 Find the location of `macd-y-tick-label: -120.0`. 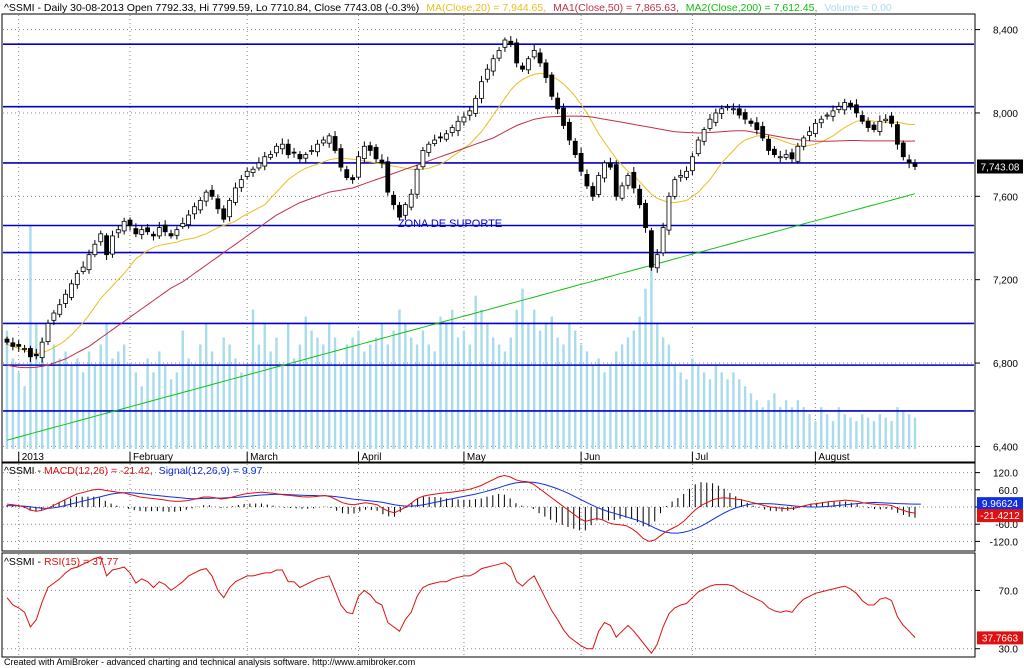

macd-y-tick-label: -120.0 is located at coordinates (1004, 542).